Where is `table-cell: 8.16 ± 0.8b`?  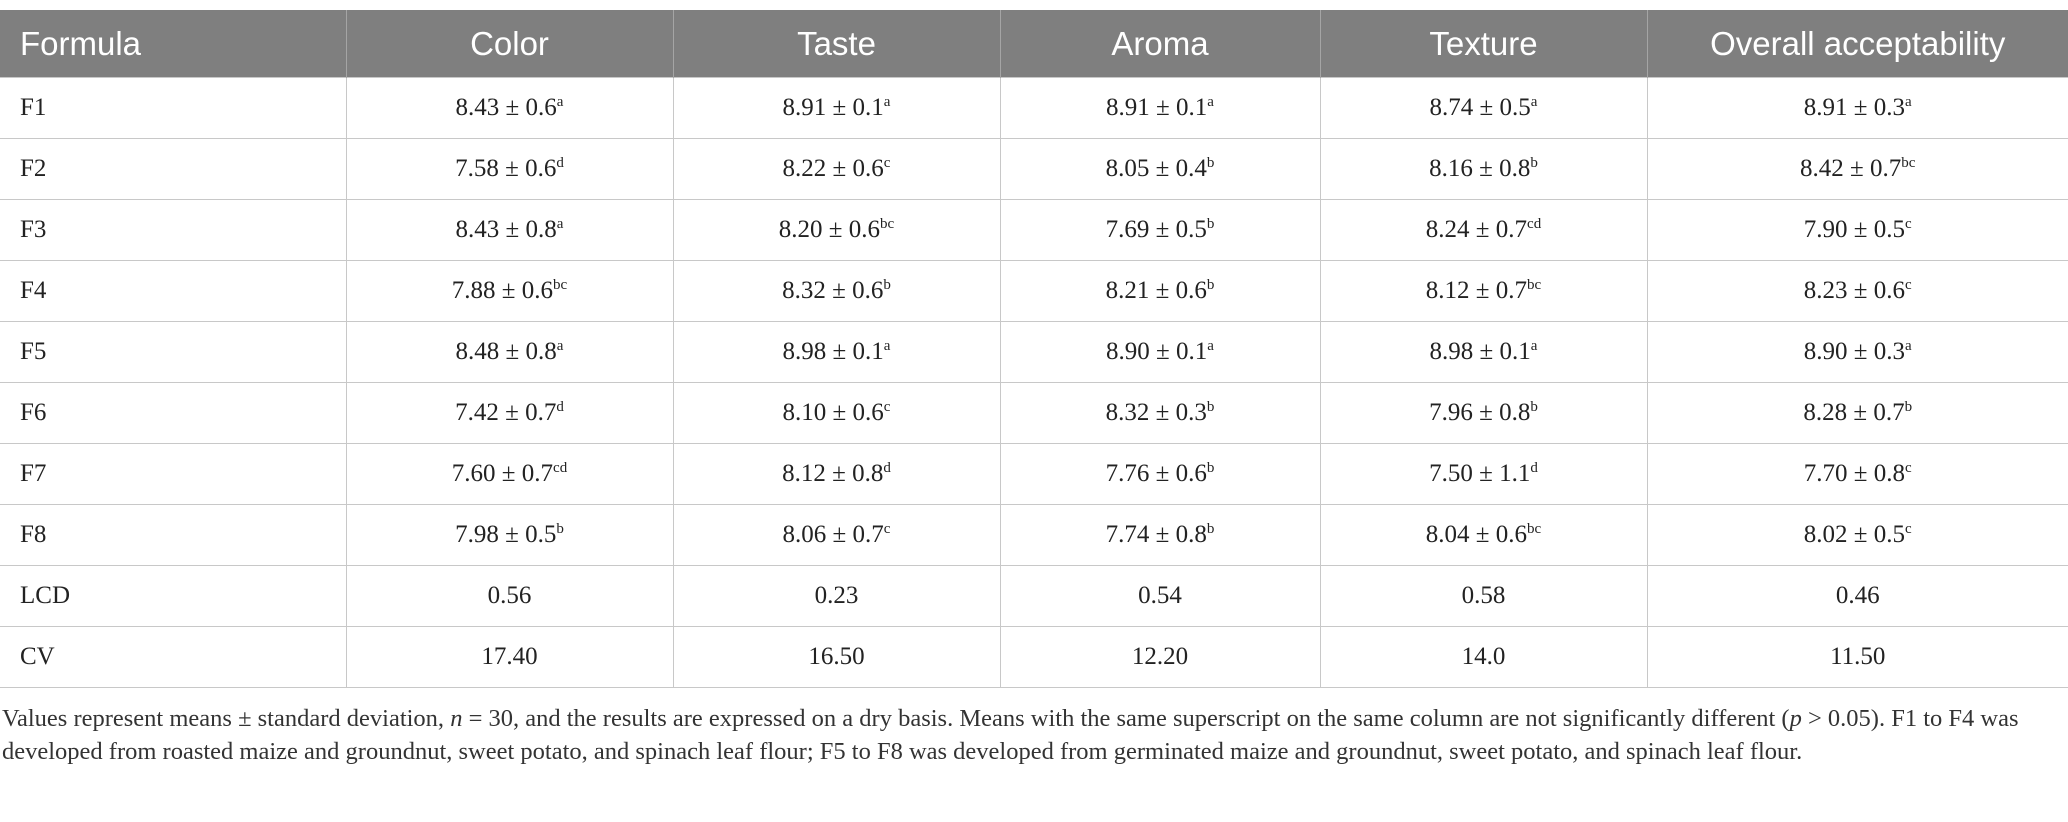
table-cell: 8.16 ± 0.8b is located at coordinates (1483, 169).